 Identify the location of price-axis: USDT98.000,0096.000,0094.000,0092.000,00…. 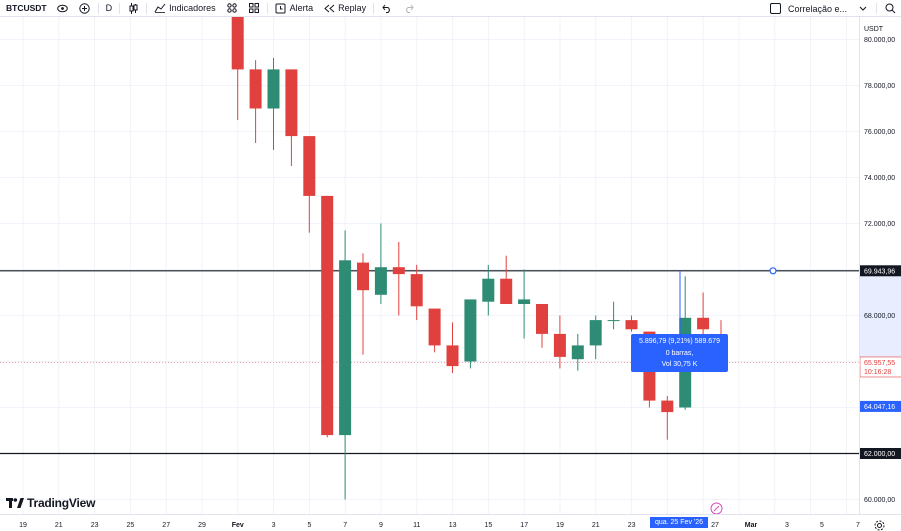
(880, 265).